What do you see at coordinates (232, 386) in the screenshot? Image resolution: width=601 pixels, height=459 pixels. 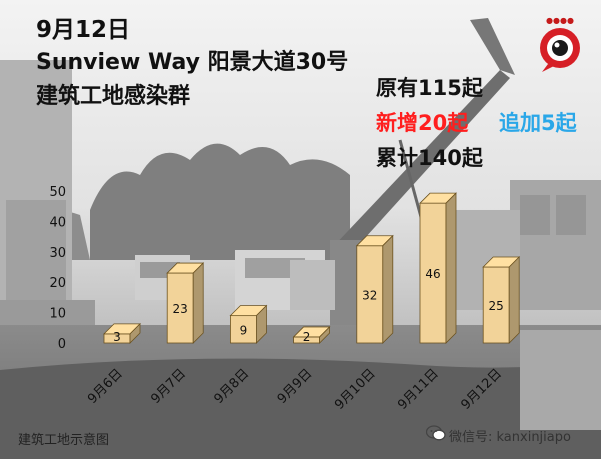 I see `x-tick-label: 9月8日` at bounding box center [232, 386].